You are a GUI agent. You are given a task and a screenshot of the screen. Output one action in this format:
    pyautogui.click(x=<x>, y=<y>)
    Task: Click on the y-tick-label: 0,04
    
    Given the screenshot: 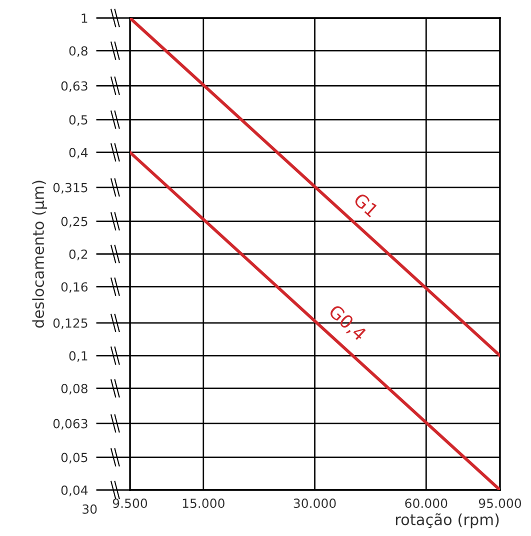 What is the action you would take?
    pyautogui.click(x=74, y=490)
    